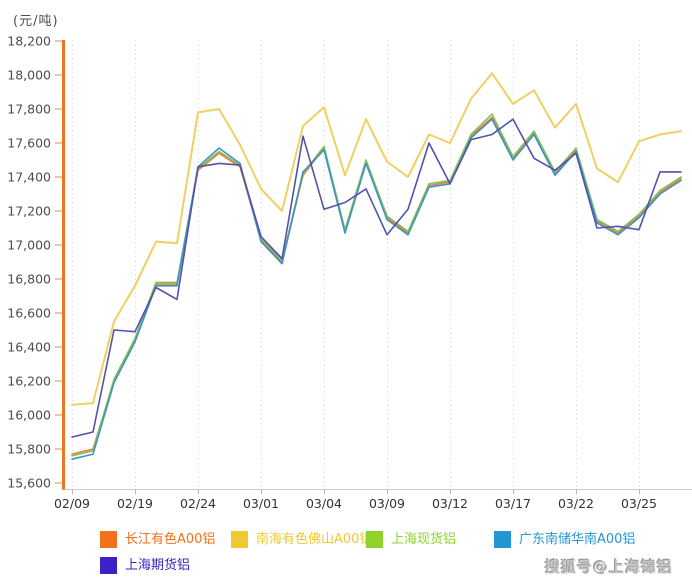 This screenshot has height=585, width=692. What do you see at coordinates (29, 75) in the screenshot?
I see `y-tick-label: 18,000` at bounding box center [29, 75].